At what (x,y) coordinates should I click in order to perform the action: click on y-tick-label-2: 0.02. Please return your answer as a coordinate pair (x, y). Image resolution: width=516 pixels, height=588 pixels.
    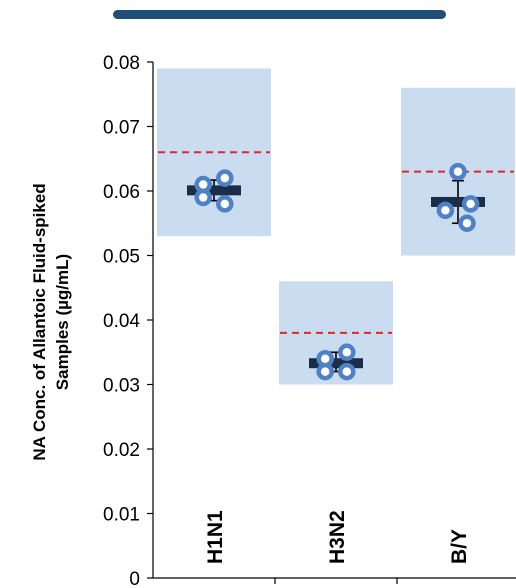
    Looking at the image, I should click on (121, 450).